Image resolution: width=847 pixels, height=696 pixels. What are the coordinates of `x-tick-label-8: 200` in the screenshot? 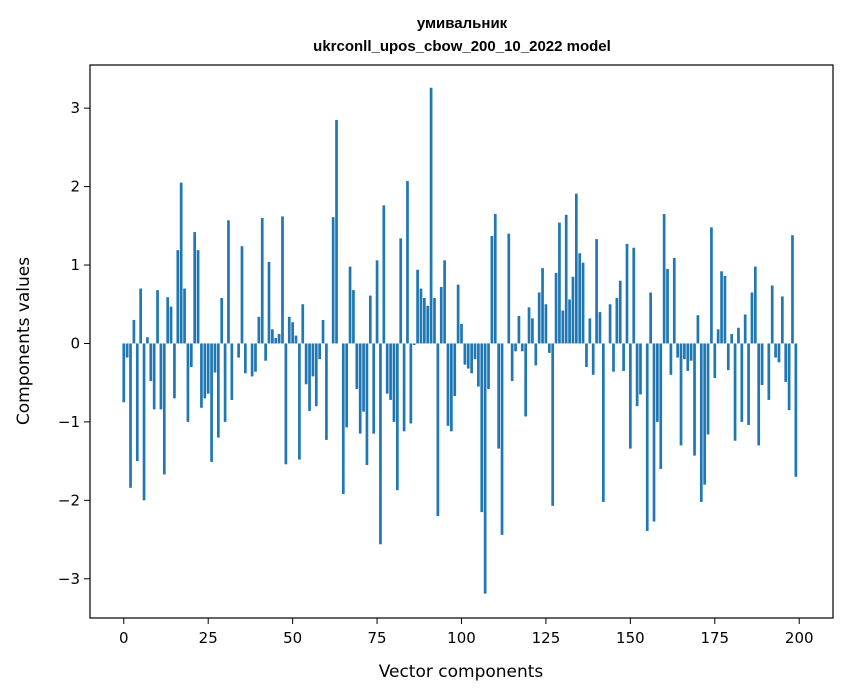 It's located at (799, 638).